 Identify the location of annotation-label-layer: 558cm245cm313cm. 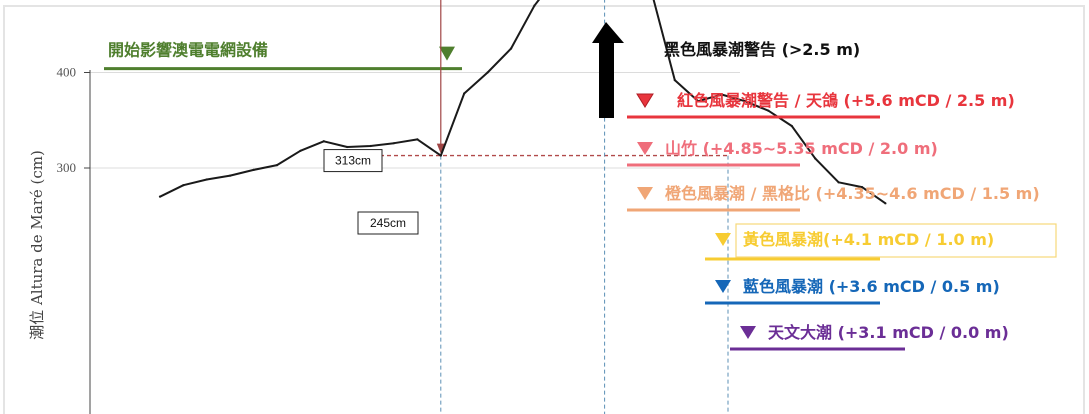
(371, 192).